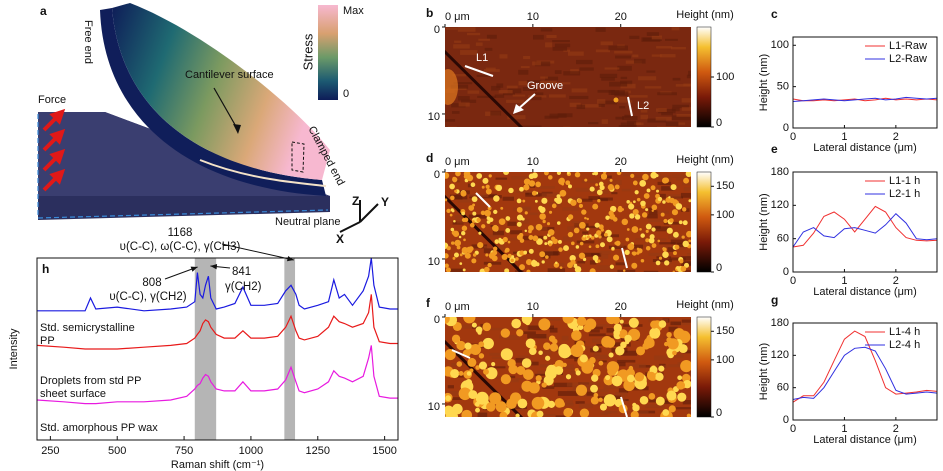  What do you see at coordinates (865, 366) in the screenshot?
I see `profile-line` at bounding box center [865, 366].